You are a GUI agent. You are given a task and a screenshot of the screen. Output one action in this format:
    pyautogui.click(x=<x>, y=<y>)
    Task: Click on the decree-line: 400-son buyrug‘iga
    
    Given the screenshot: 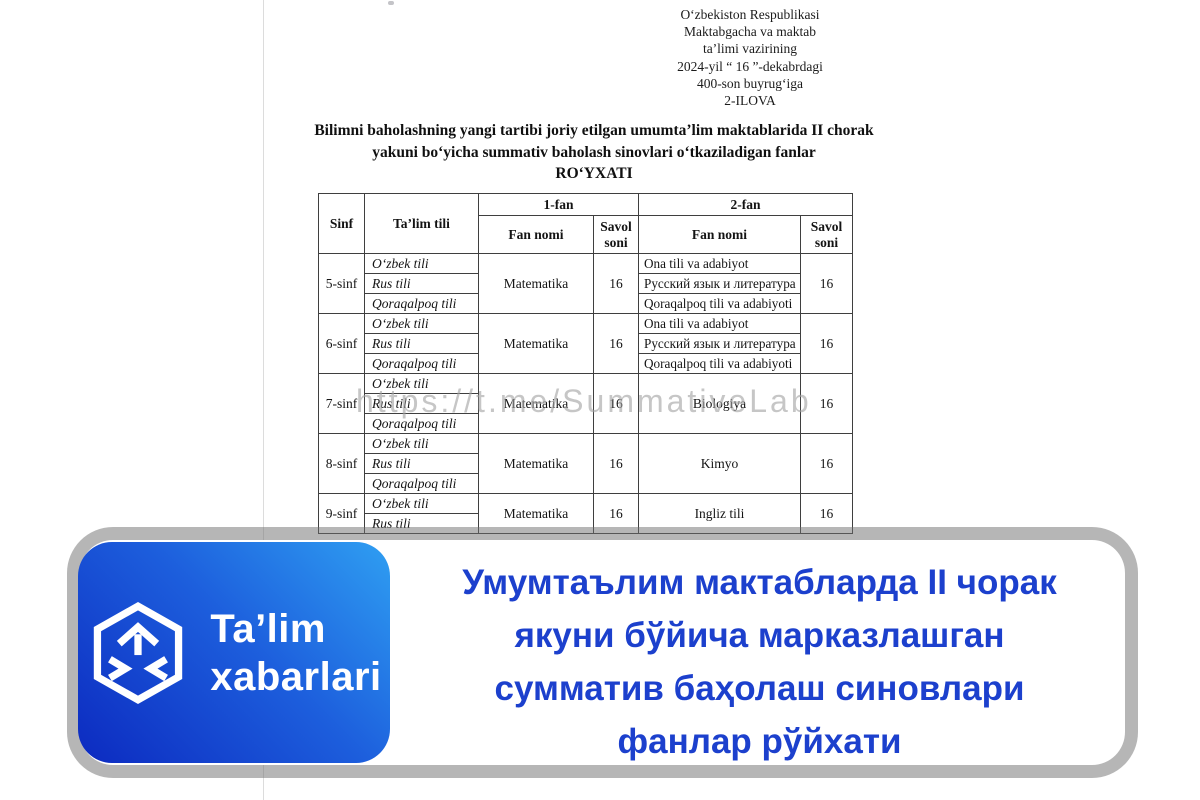 What is the action you would take?
    pyautogui.click(x=750, y=83)
    